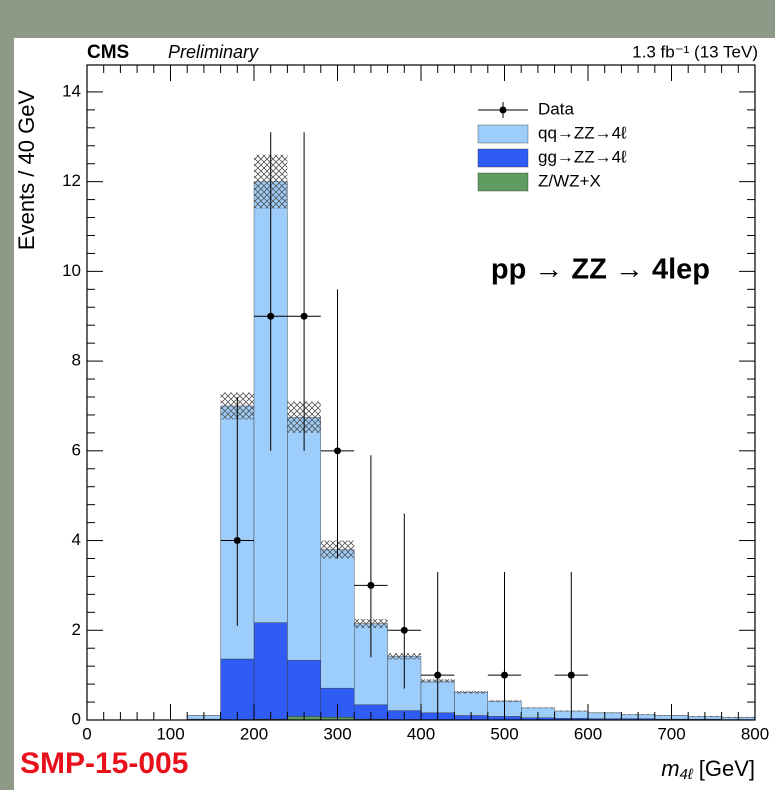 Image resolution: width=775 pixels, height=790 pixels. I want to click on x-axis-label: m4ℓ [GeV], so click(708, 769).